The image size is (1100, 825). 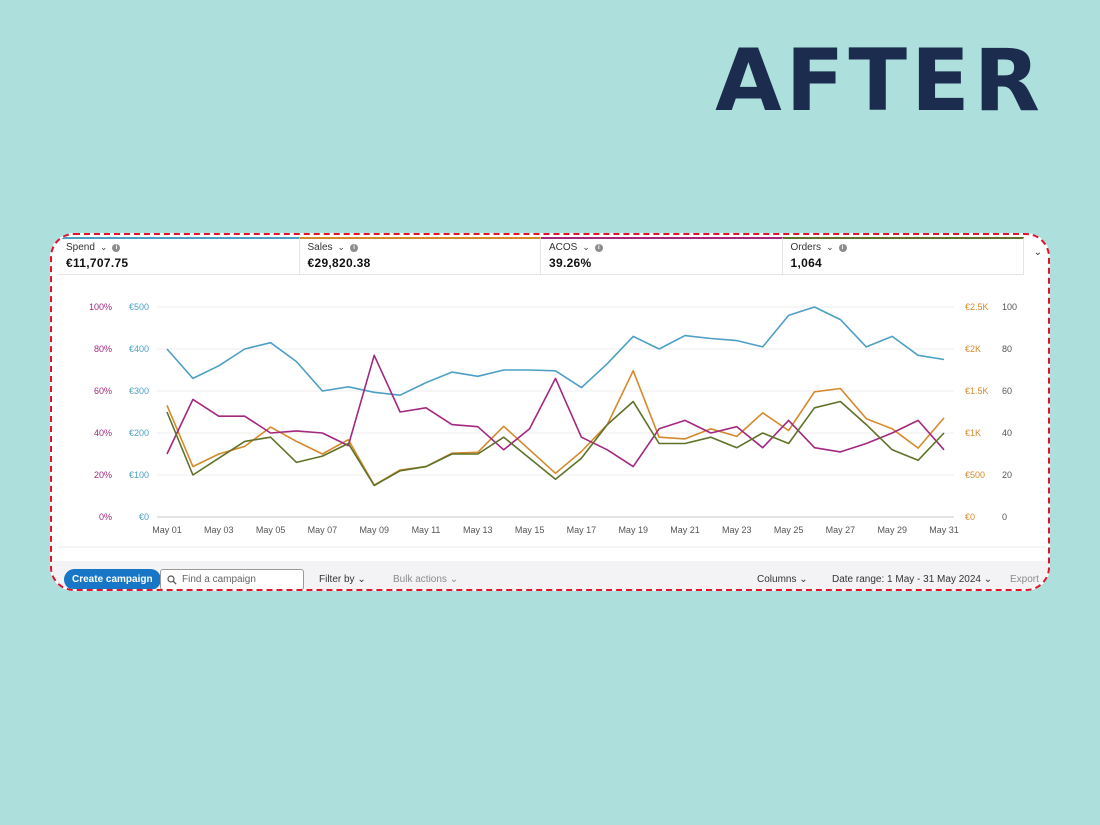 I want to click on metric-value: 39.26%, so click(x=570, y=263).